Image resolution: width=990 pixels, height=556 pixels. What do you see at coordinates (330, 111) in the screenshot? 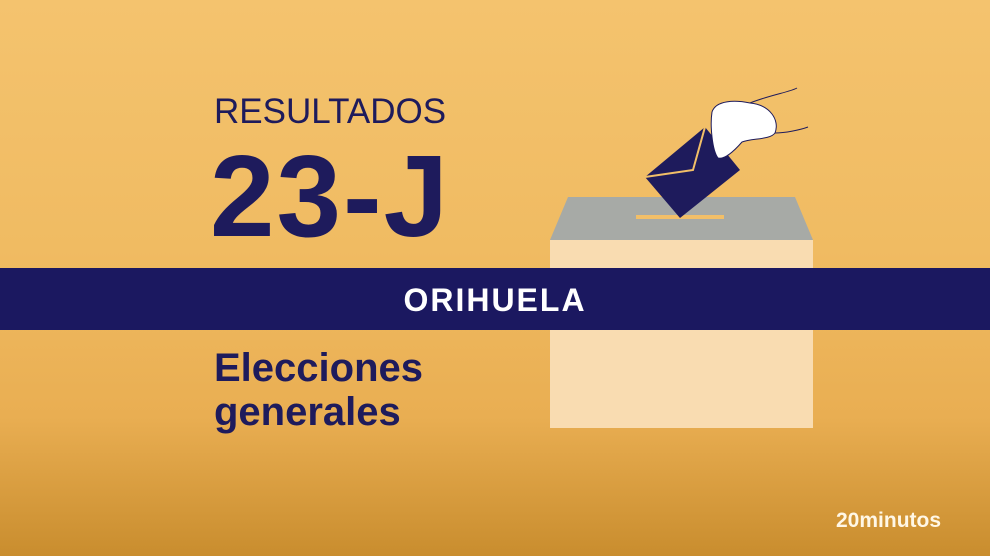
I see `results-label: RESULTADOS` at bounding box center [330, 111].